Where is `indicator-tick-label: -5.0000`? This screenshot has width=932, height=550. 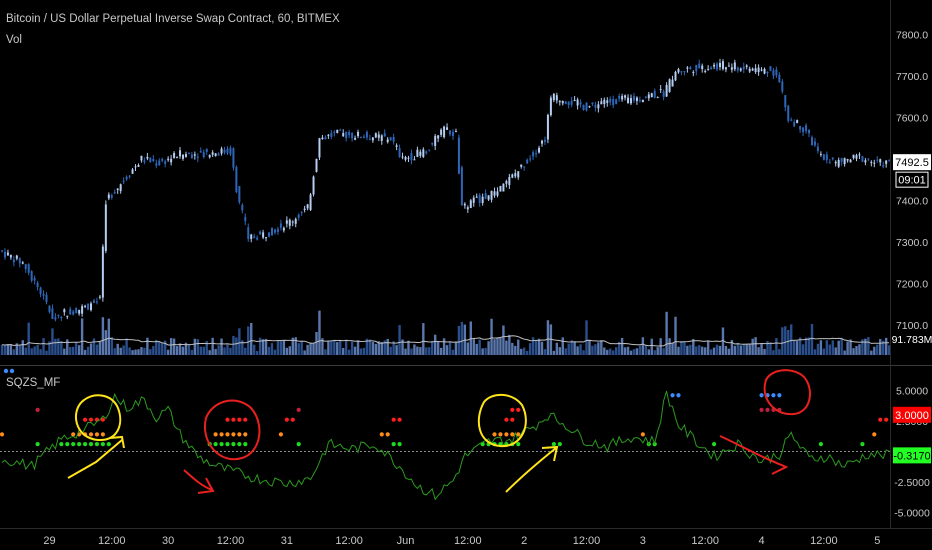
indicator-tick-label: -5.0000 is located at coordinates (912, 514).